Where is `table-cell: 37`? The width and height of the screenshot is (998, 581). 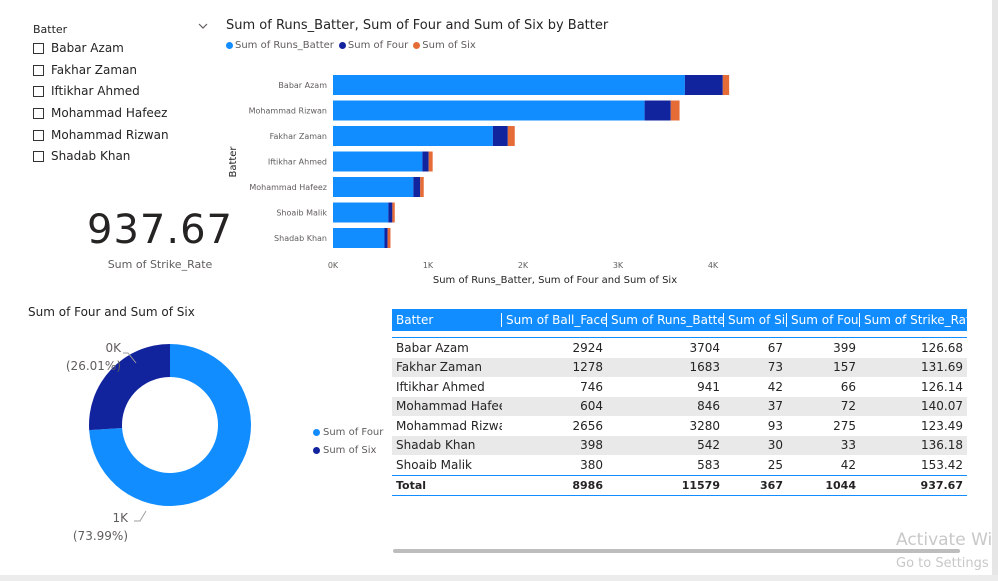
table-cell: 37 is located at coordinates (775, 406).